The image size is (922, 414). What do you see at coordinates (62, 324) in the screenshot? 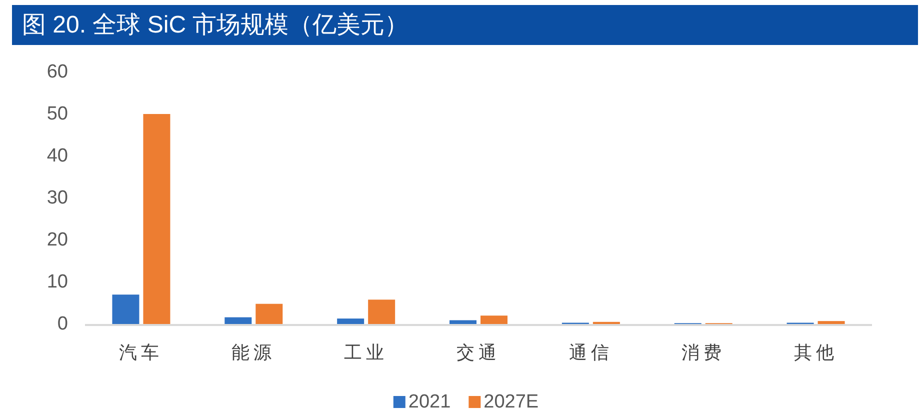
I see `ytick: 0` at bounding box center [62, 324].